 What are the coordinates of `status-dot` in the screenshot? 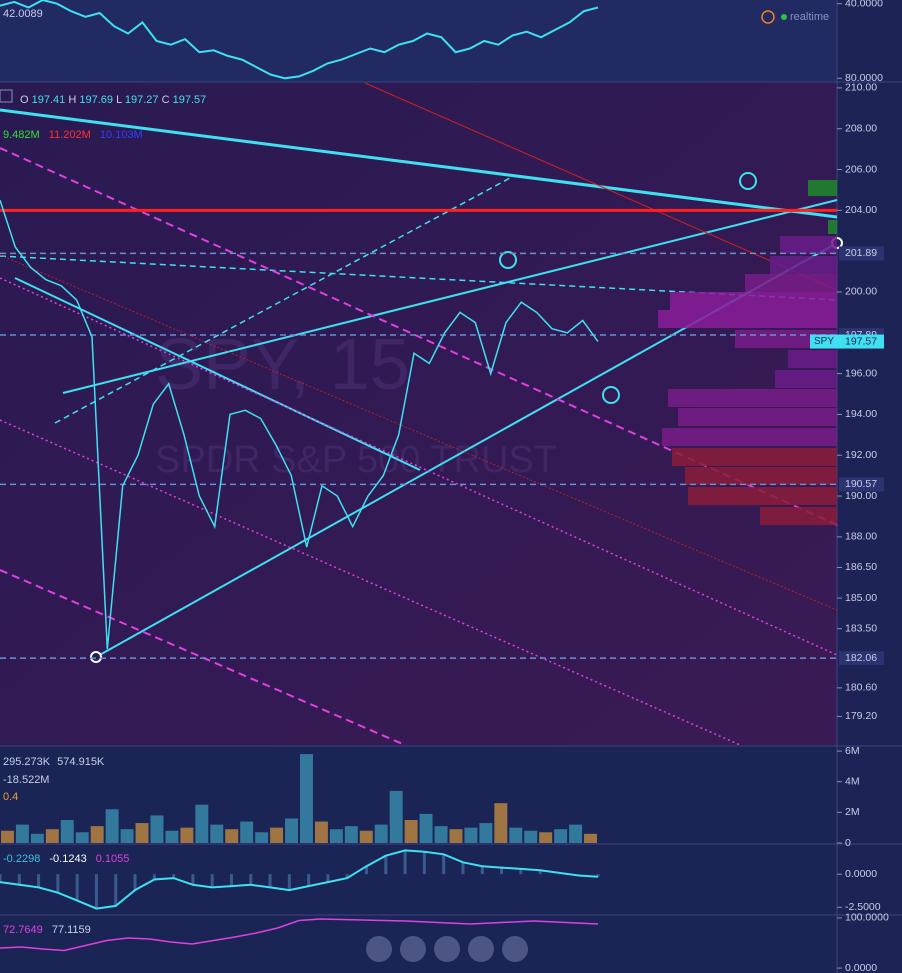 It's located at (784, 17).